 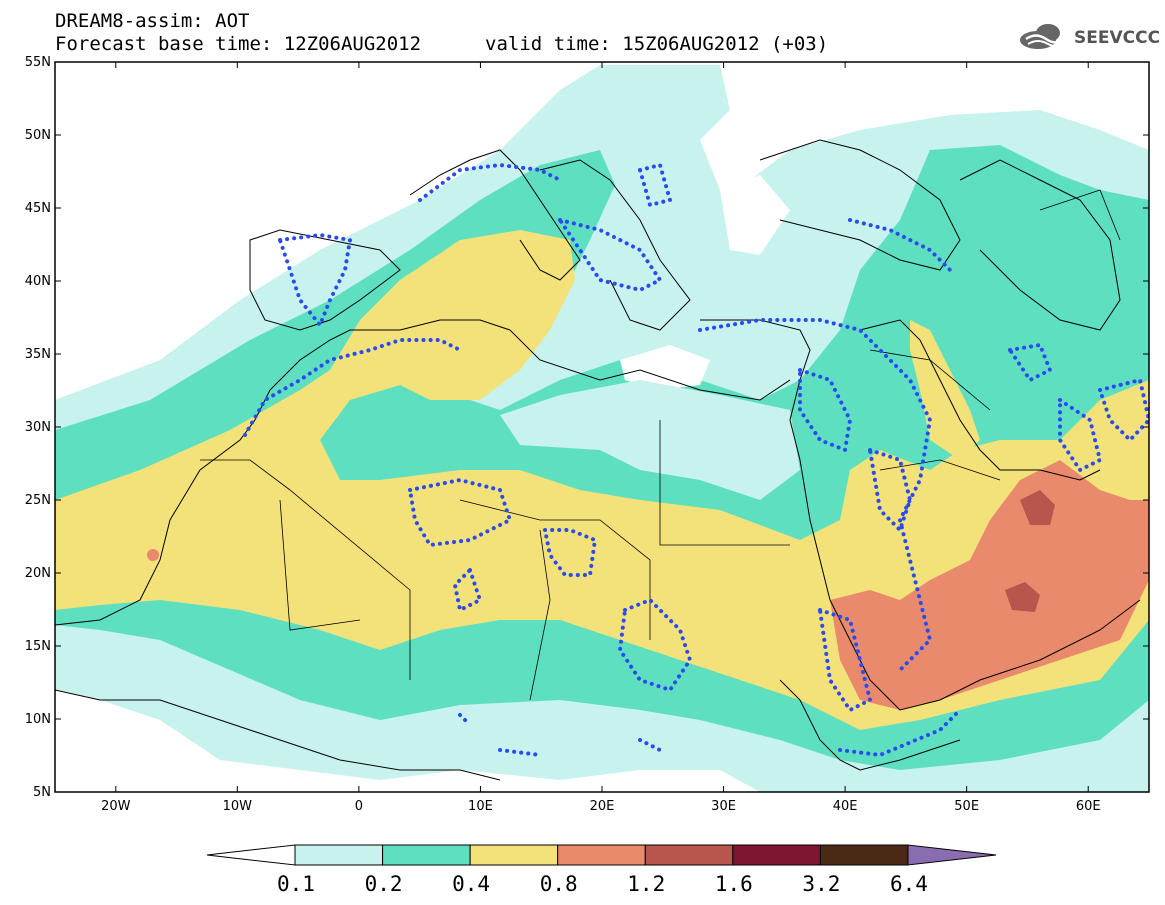 I want to click on logo-text: SEEVCCC, so click(x=1117, y=38).